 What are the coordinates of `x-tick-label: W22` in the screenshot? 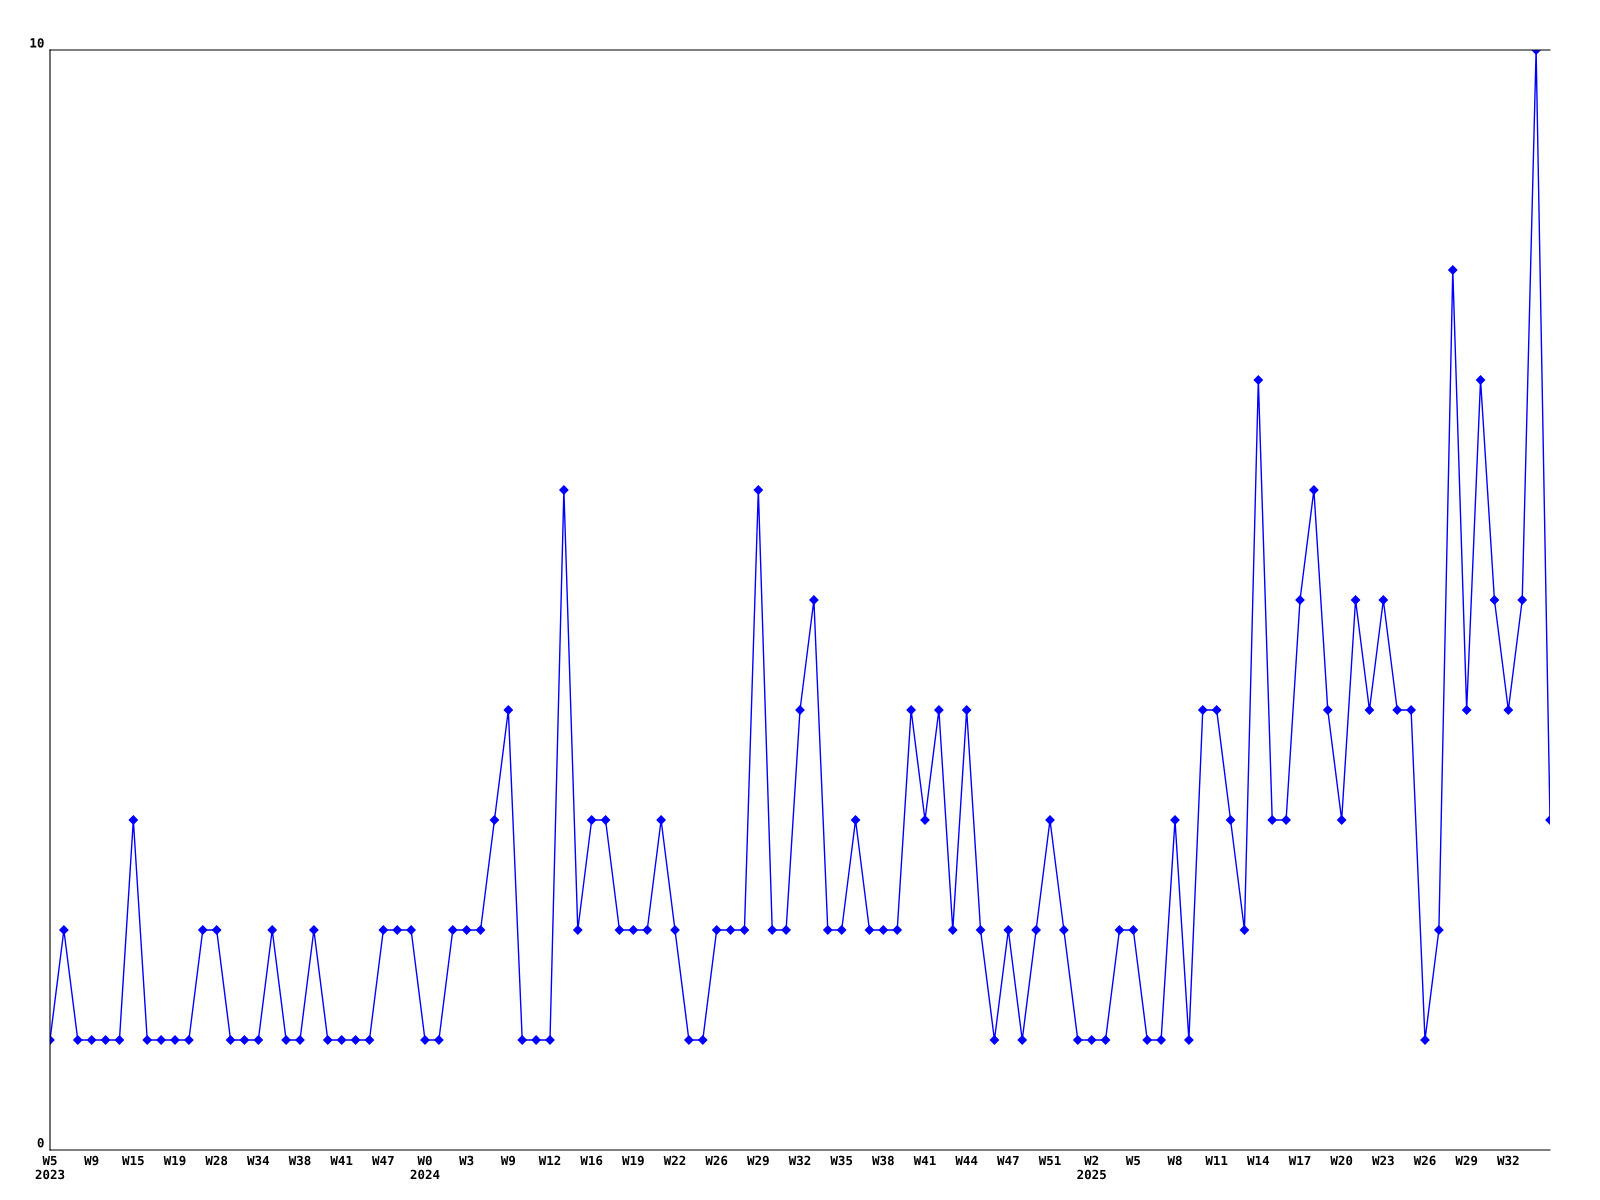 It's located at (674, 1160).